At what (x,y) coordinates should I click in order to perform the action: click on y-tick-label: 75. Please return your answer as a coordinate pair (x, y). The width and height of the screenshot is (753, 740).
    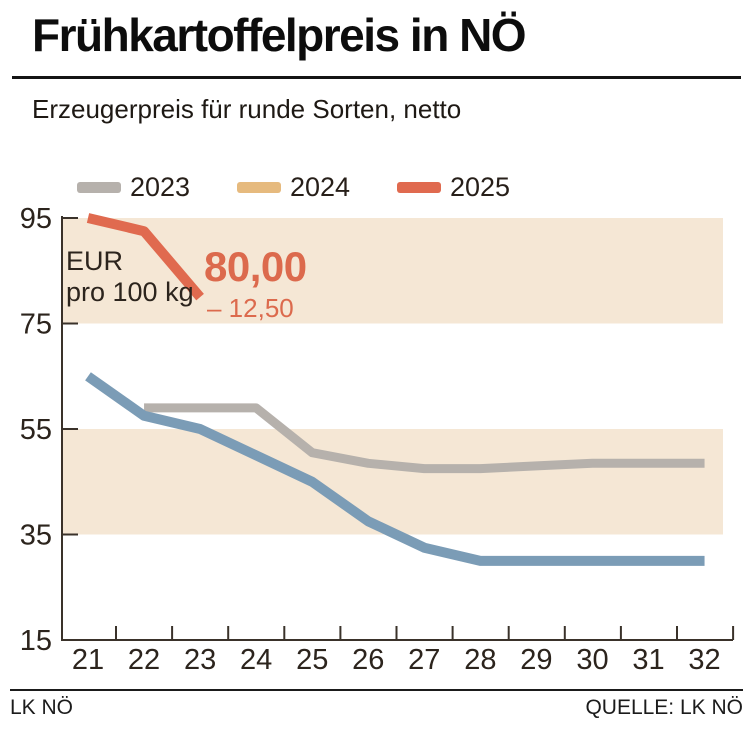
    Looking at the image, I should click on (36, 325).